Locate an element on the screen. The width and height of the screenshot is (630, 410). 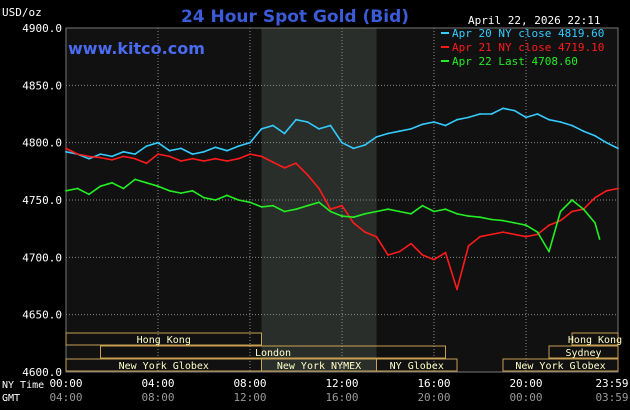
x-tick-label-gmt: 20:00 is located at coordinates (433, 397).